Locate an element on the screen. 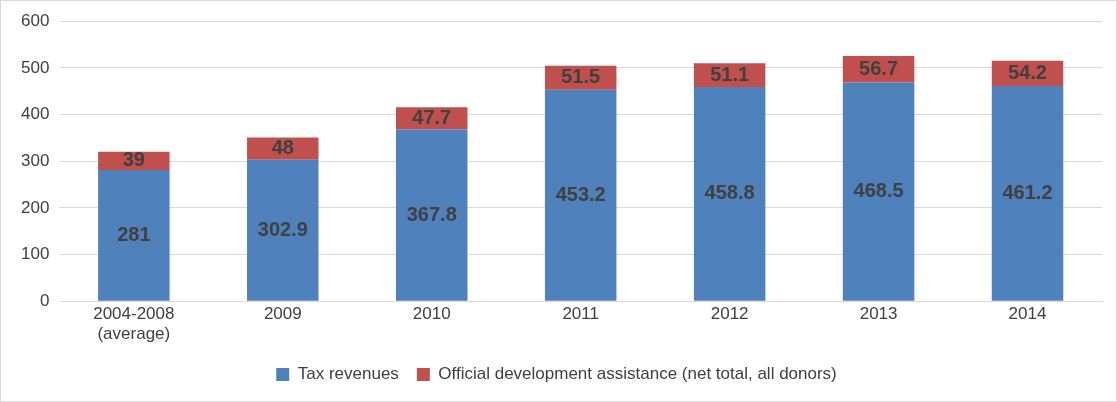 This screenshot has width=1117, height=402. data-label: 458.8 is located at coordinates (729, 192).